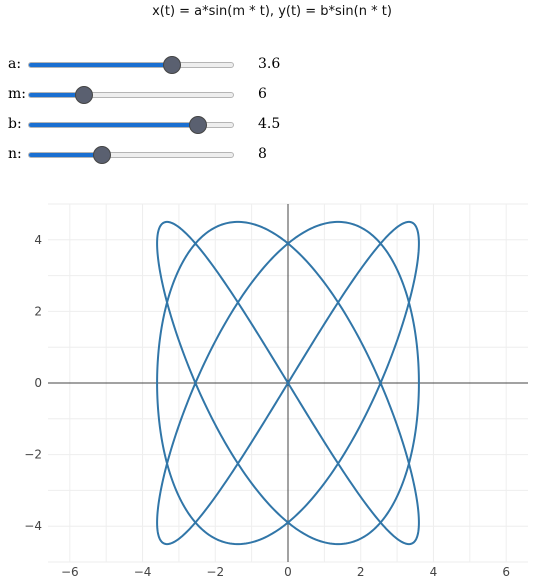 This screenshot has height=588, width=544. What do you see at coordinates (198, 125) in the screenshot?
I see `slider-b-thumb` at bounding box center [198, 125].